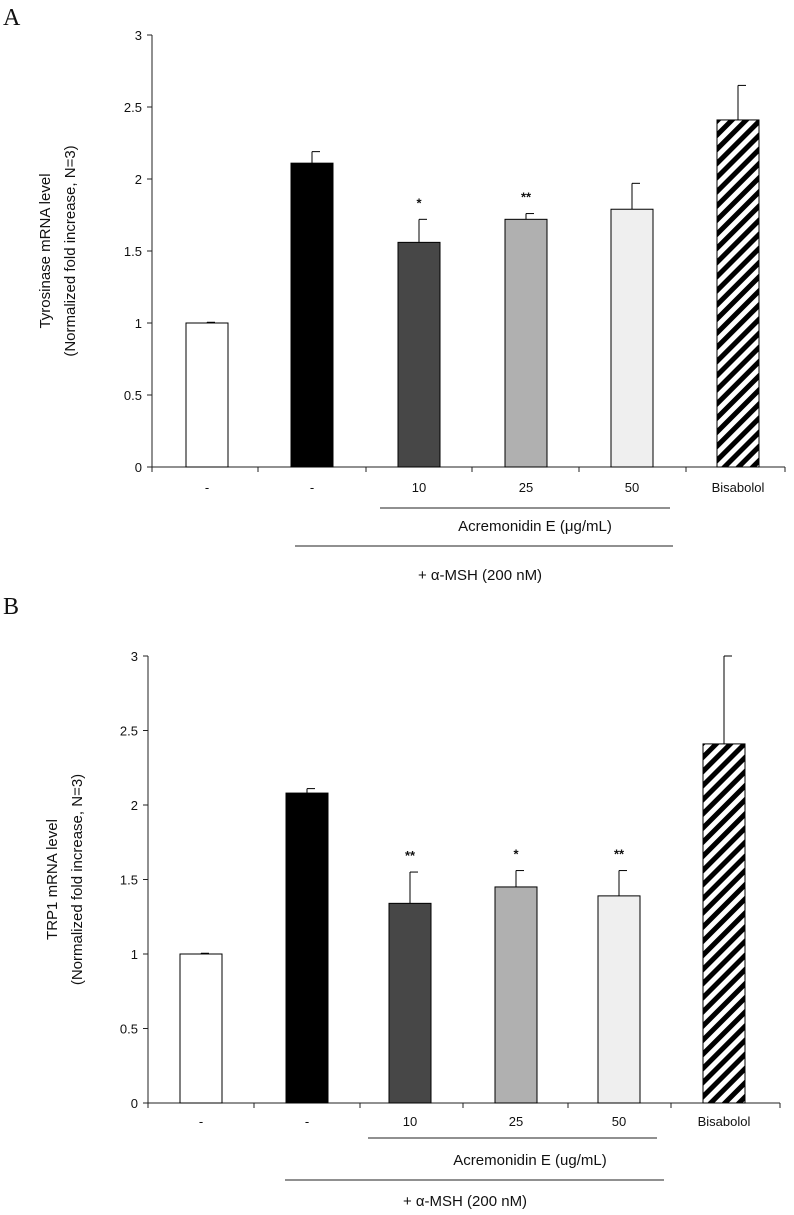 The width and height of the screenshot is (794, 1215). What do you see at coordinates (632, 487) in the screenshot?
I see `panel-a-category-label-5: 50` at bounding box center [632, 487].